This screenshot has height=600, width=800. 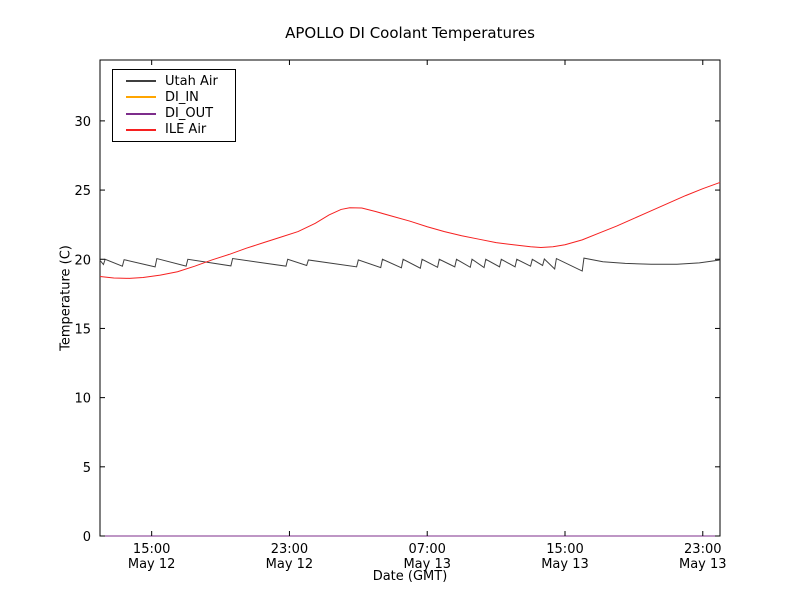 I want to click on legend-entry-di-in: DI_IN, so click(x=174, y=97).